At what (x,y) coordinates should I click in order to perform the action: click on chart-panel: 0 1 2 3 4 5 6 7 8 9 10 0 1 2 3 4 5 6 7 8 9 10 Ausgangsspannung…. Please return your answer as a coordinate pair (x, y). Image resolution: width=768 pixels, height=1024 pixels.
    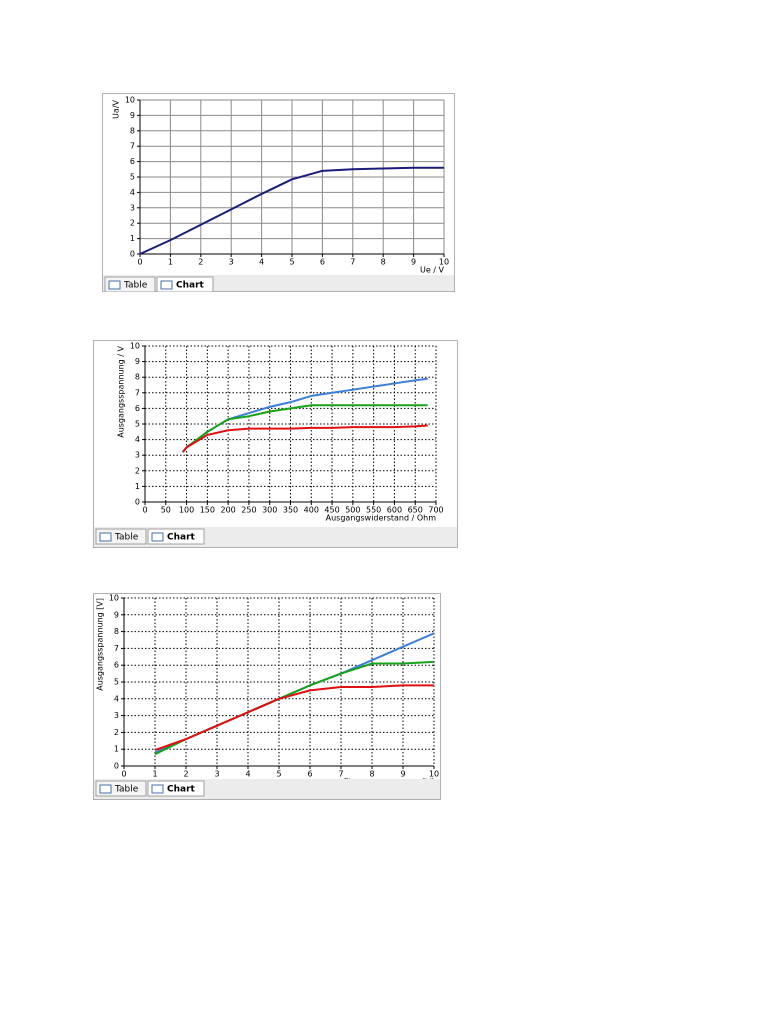
    Looking at the image, I should click on (267, 696).